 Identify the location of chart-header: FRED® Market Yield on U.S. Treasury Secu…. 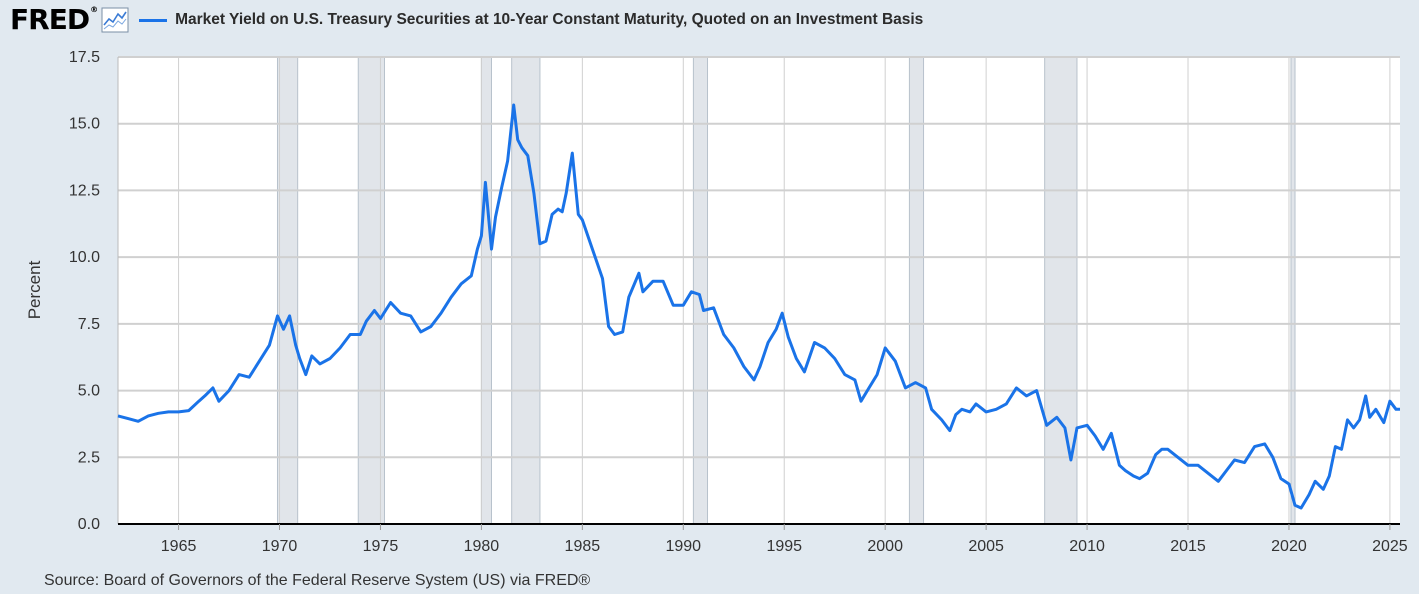
(466, 20).